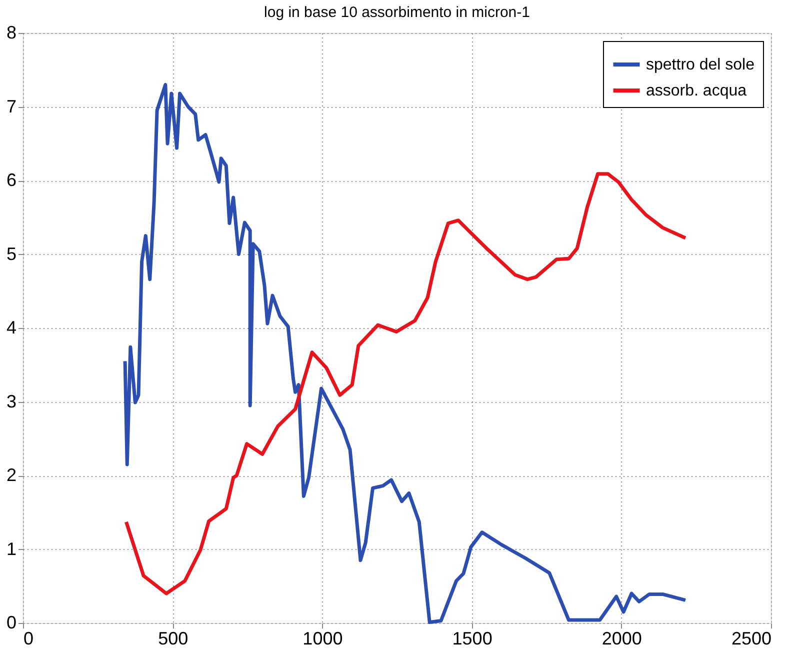 This screenshot has width=792, height=653. I want to click on y-tick-label: 3, so click(11, 401).